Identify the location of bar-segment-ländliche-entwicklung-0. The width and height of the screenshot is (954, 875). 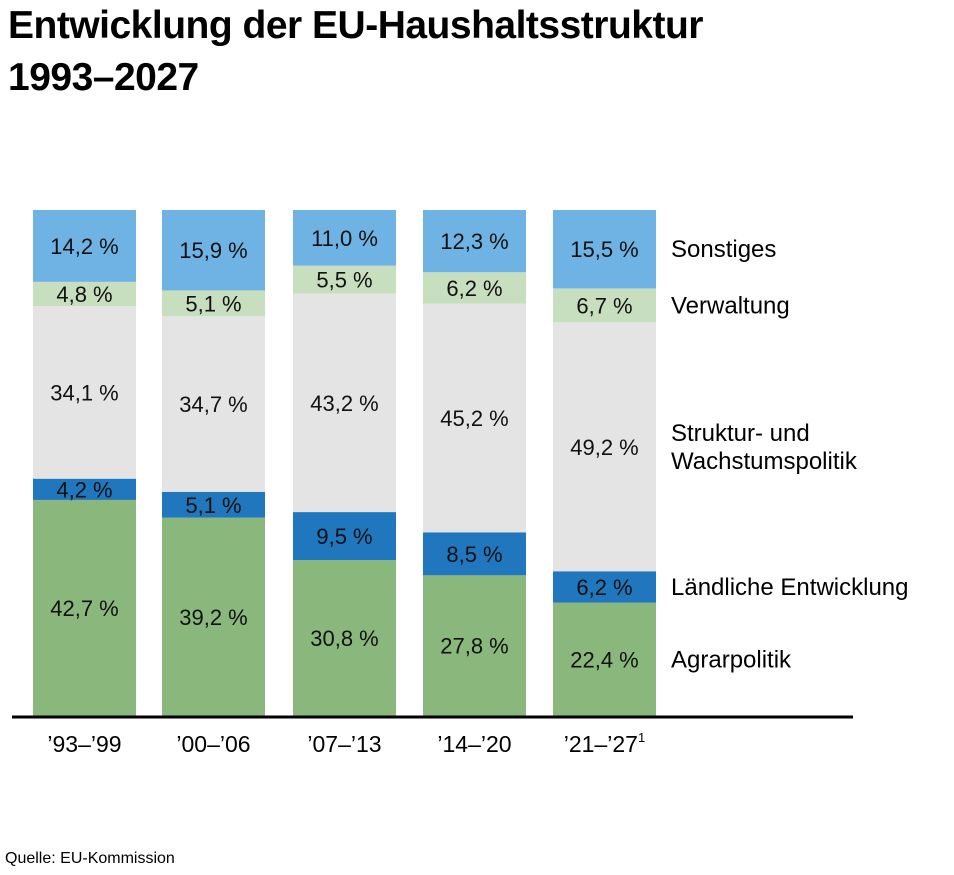
(84, 489).